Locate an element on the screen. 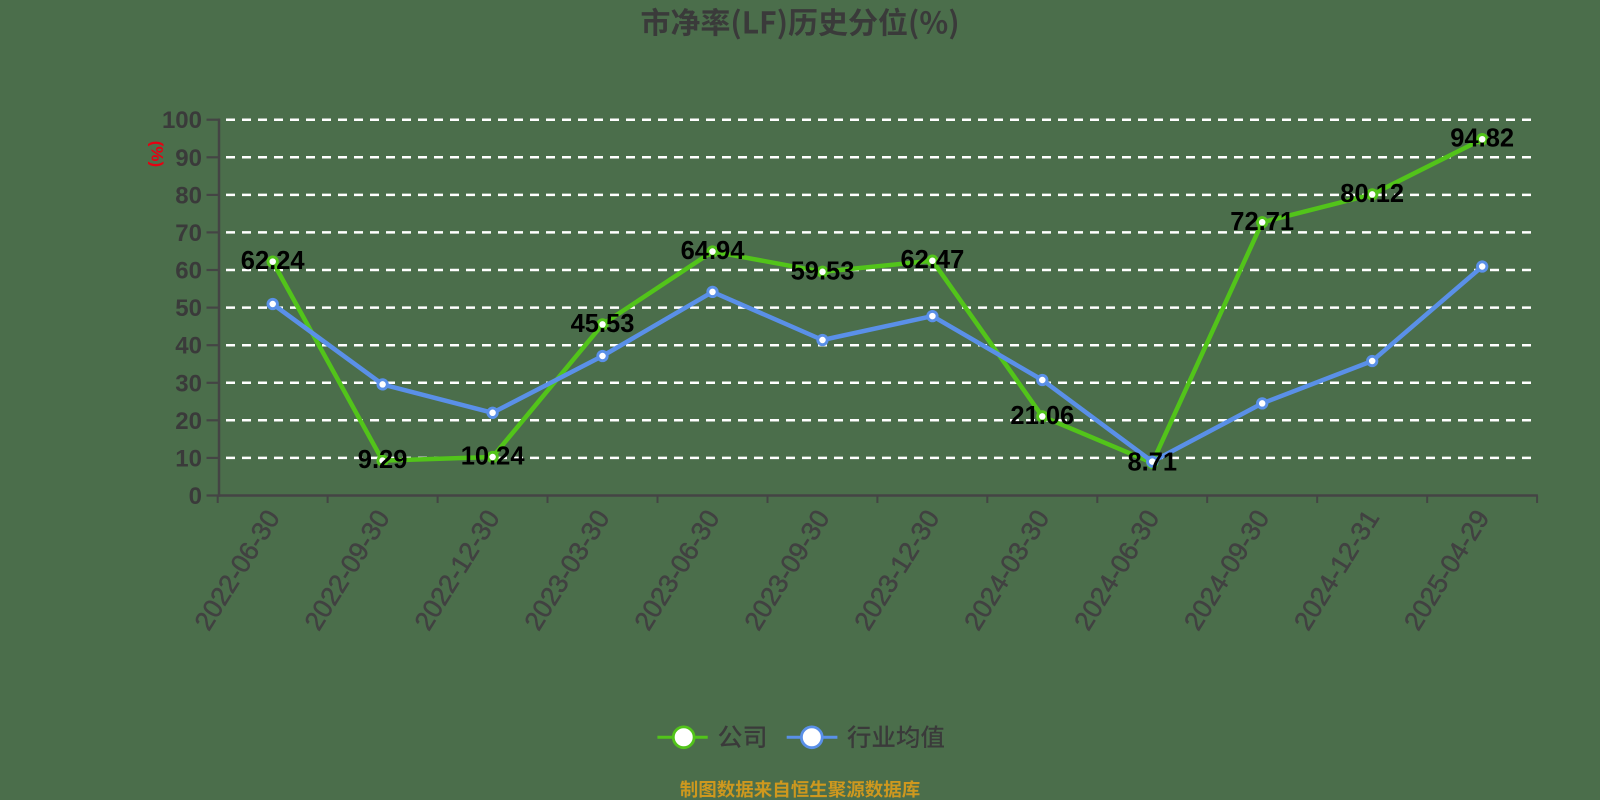 The image size is (1600, 800). svg-text: 70 is located at coordinates (188, 233).